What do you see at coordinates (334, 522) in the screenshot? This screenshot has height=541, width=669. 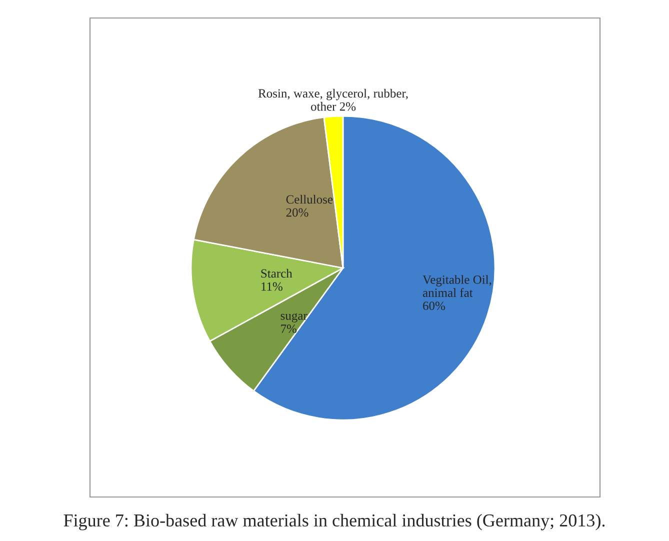 I see `text: Figure 7: Bio-based raw materials in chemical industries (Germany; 2013).` at bounding box center [334, 522].